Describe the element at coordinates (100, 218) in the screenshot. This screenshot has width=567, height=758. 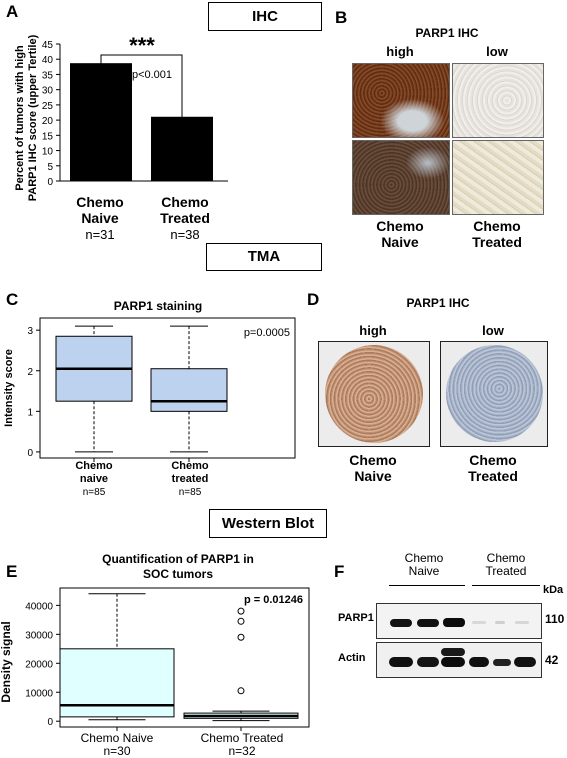
I see `panel-a-group1-line2: Naive` at that location.